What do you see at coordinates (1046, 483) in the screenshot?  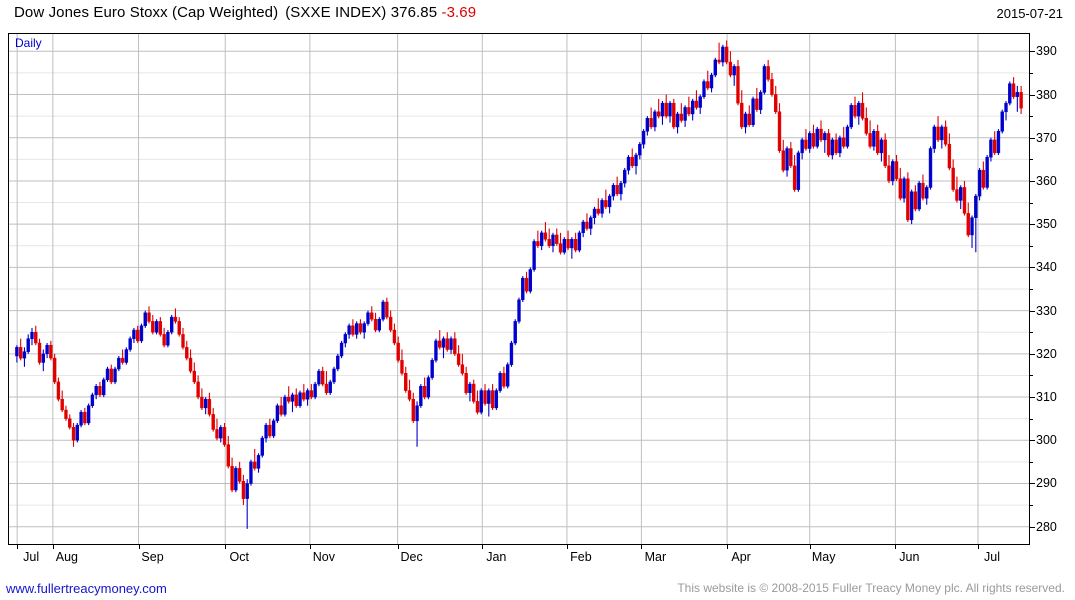 I see `y-axis-label: 290` at bounding box center [1046, 483].